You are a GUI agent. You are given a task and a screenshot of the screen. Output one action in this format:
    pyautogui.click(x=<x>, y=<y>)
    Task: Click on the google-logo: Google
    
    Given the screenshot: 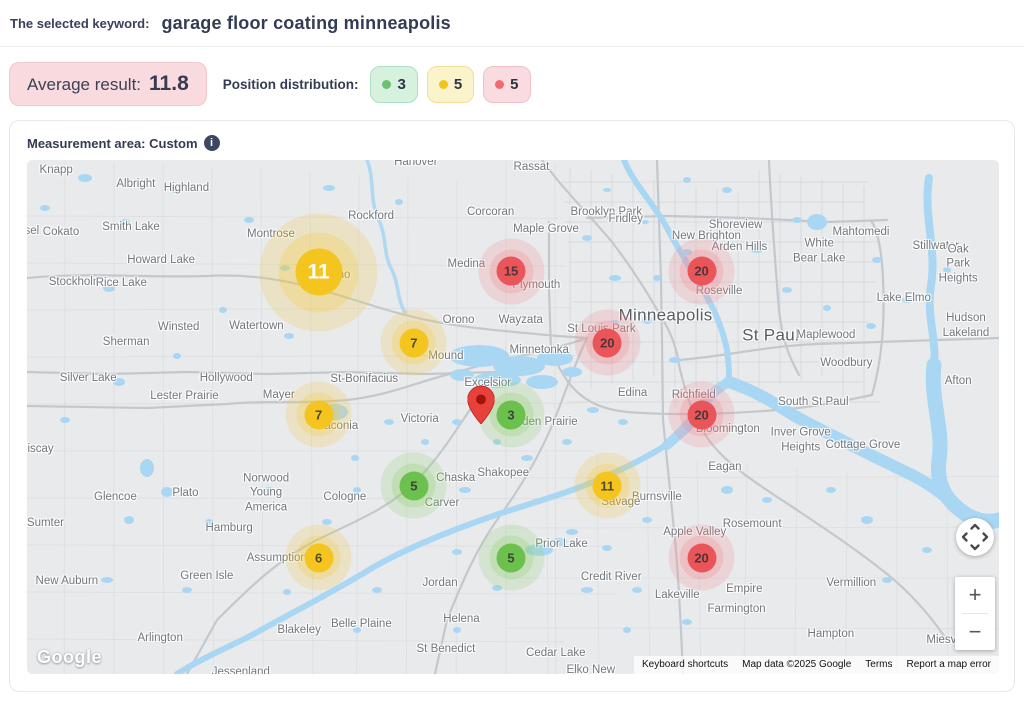 What is the action you would take?
    pyautogui.click(x=69, y=657)
    